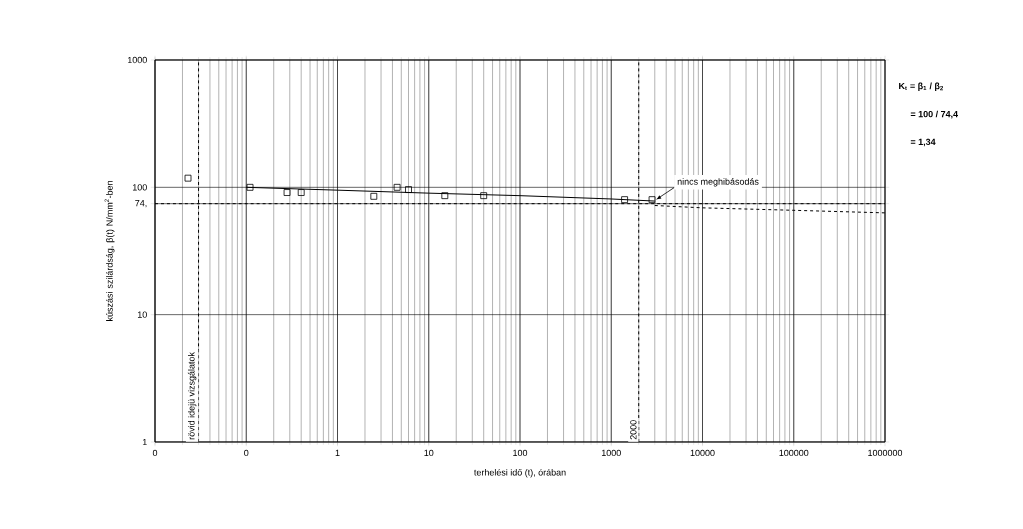 The height and width of the screenshot is (529, 1023). What do you see at coordinates (885, 453) in the screenshot?
I see `x-tick-label: 1000000` at bounding box center [885, 453].